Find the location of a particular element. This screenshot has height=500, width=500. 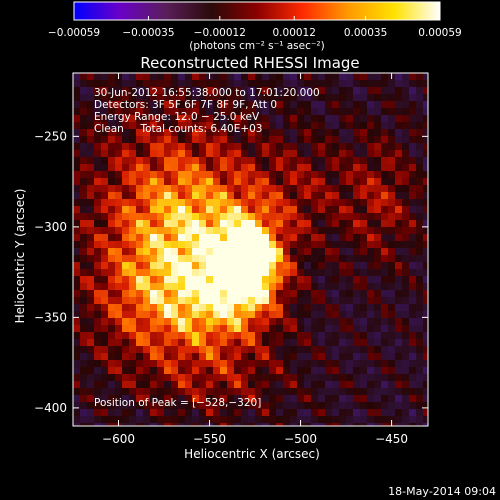

colorbar-tick-label: −0.00035 is located at coordinates (148, 33).